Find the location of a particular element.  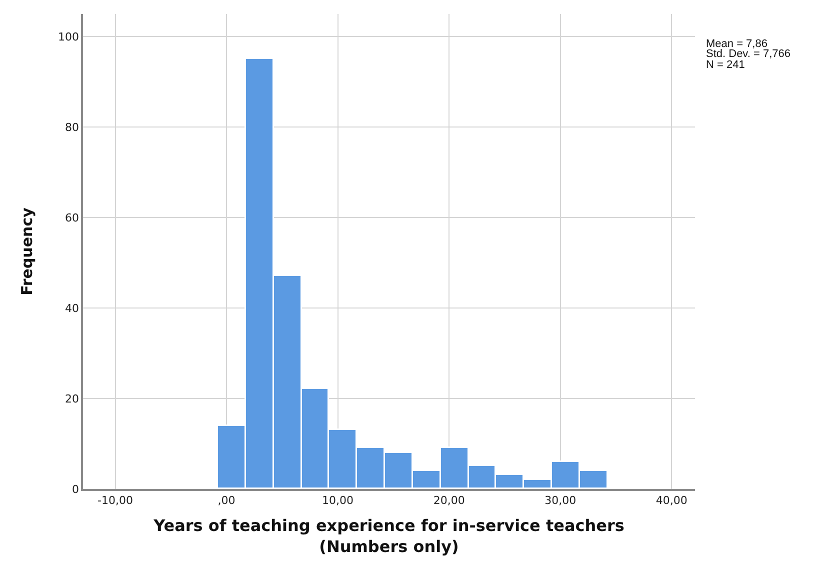

x-tick-label: 40,00 is located at coordinates (672, 500).